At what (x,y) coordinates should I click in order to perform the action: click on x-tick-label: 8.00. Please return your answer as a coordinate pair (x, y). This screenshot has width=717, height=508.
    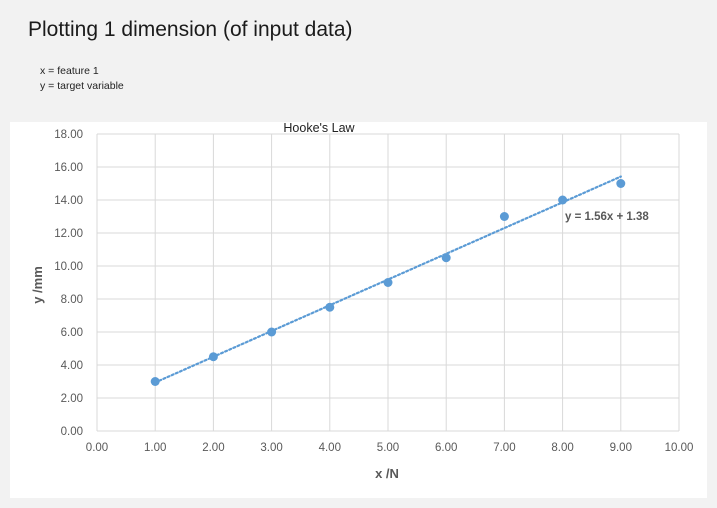
    Looking at the image, I should click on (562, 448).